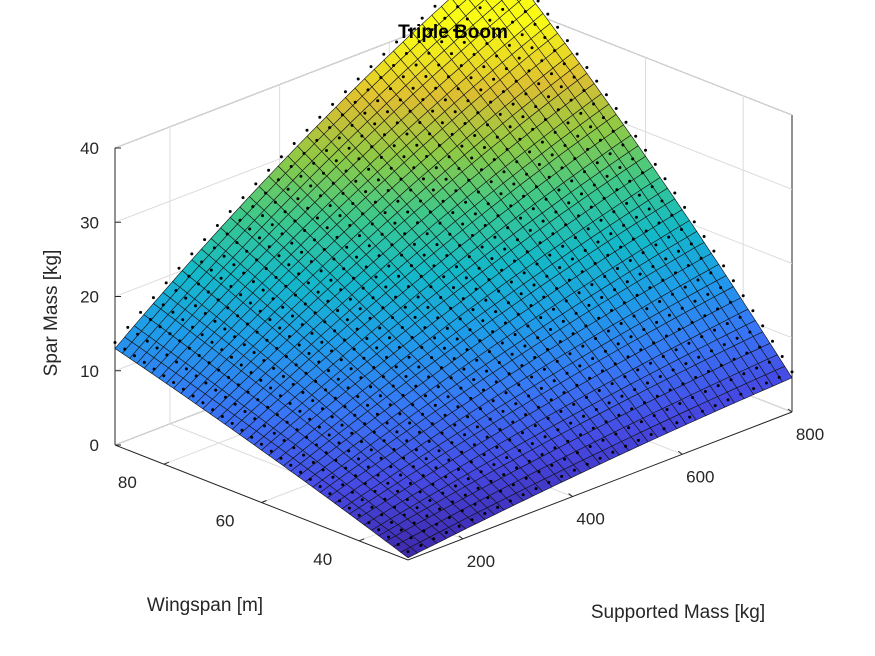 The width and height of the screenshot is (875, 656). Describe the element at coordinates (590, 519) in the screenshot. I see `x-tick-label: 400` at that location.